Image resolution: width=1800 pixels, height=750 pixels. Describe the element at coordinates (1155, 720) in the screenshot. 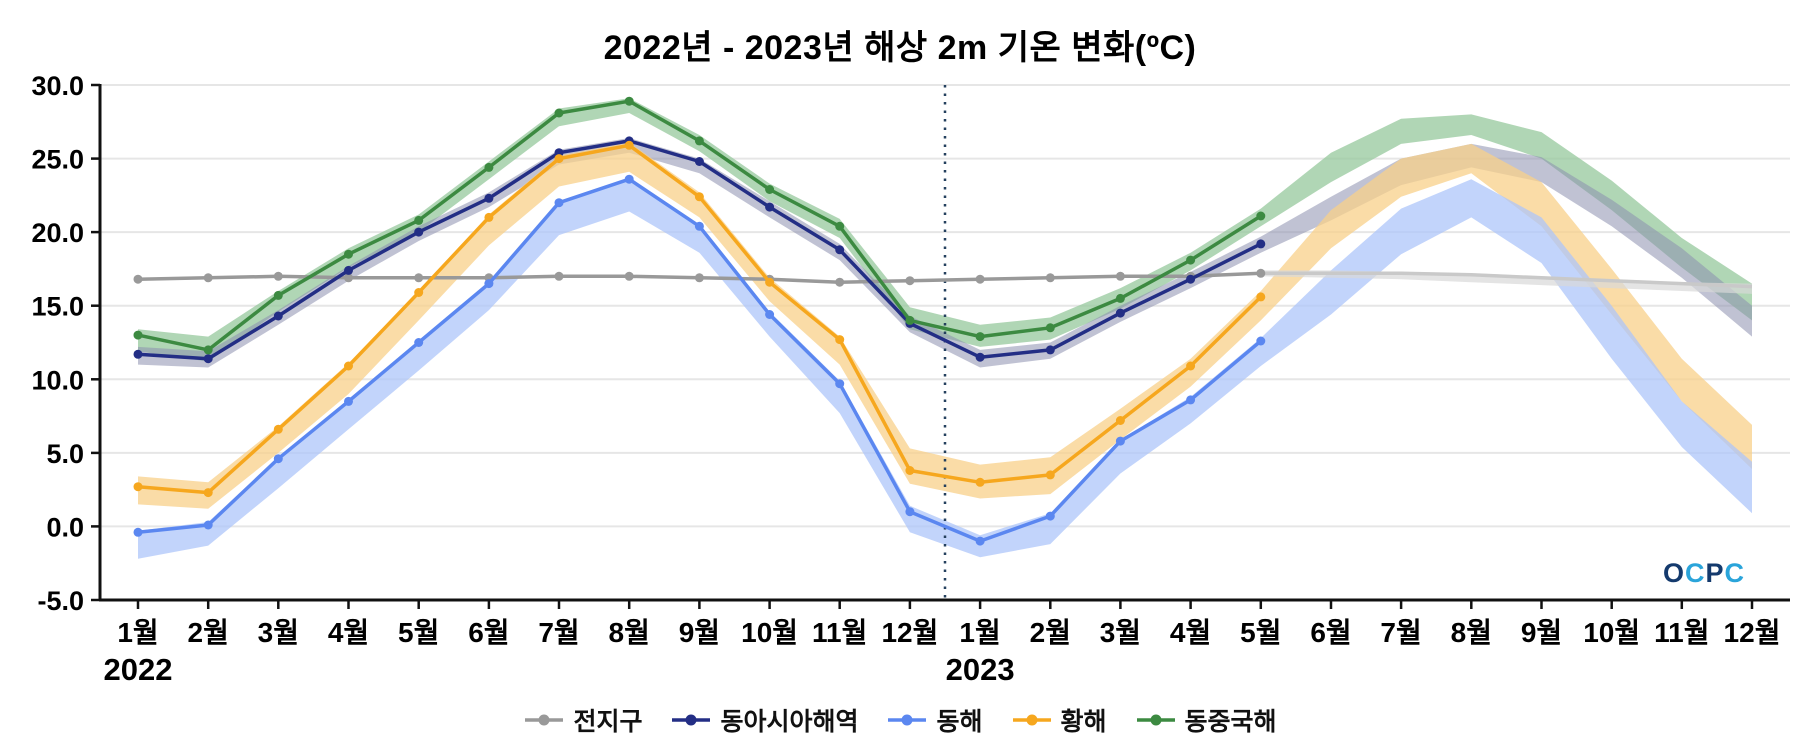

I see `east-china-sea-legend-marker-icon` at that location.